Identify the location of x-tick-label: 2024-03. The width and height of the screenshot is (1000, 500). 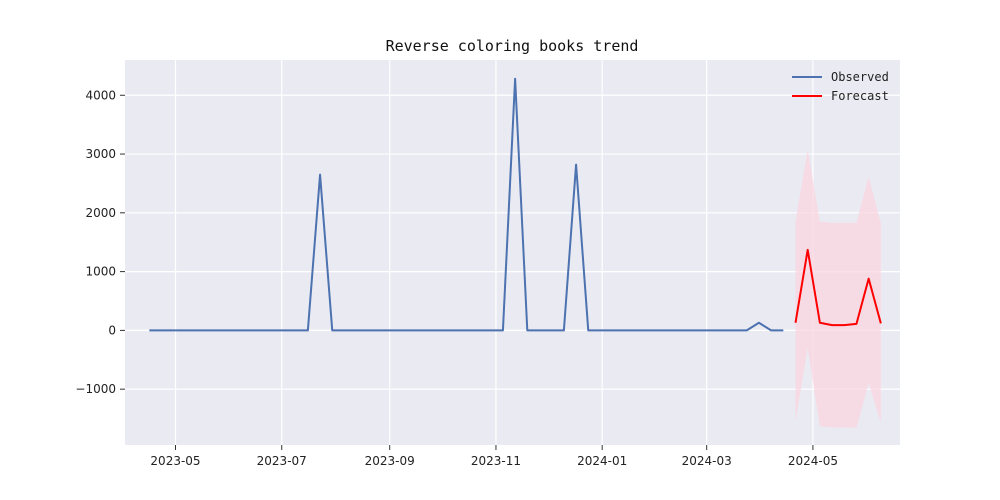
(707, 461).